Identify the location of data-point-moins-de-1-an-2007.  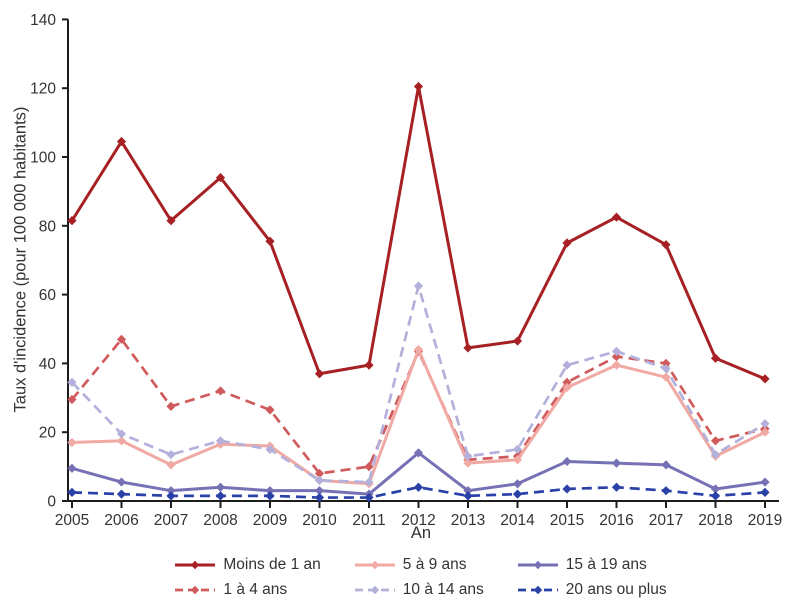
(171, 221).